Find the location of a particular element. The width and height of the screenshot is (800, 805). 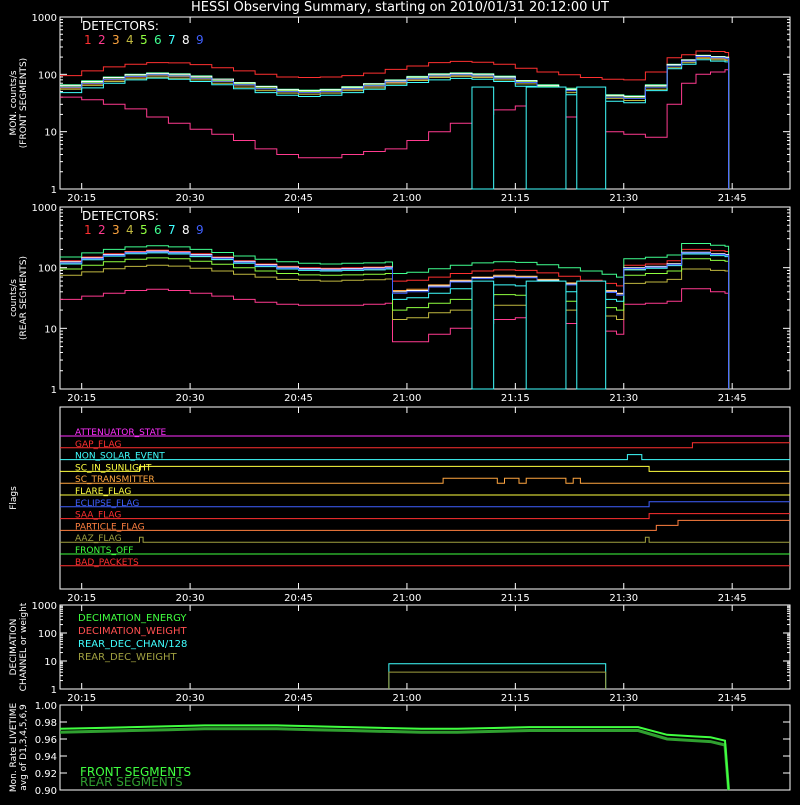

flag-label-sc_transmitter: SC_TRANSMITTER is located at coordinates (115, 480).